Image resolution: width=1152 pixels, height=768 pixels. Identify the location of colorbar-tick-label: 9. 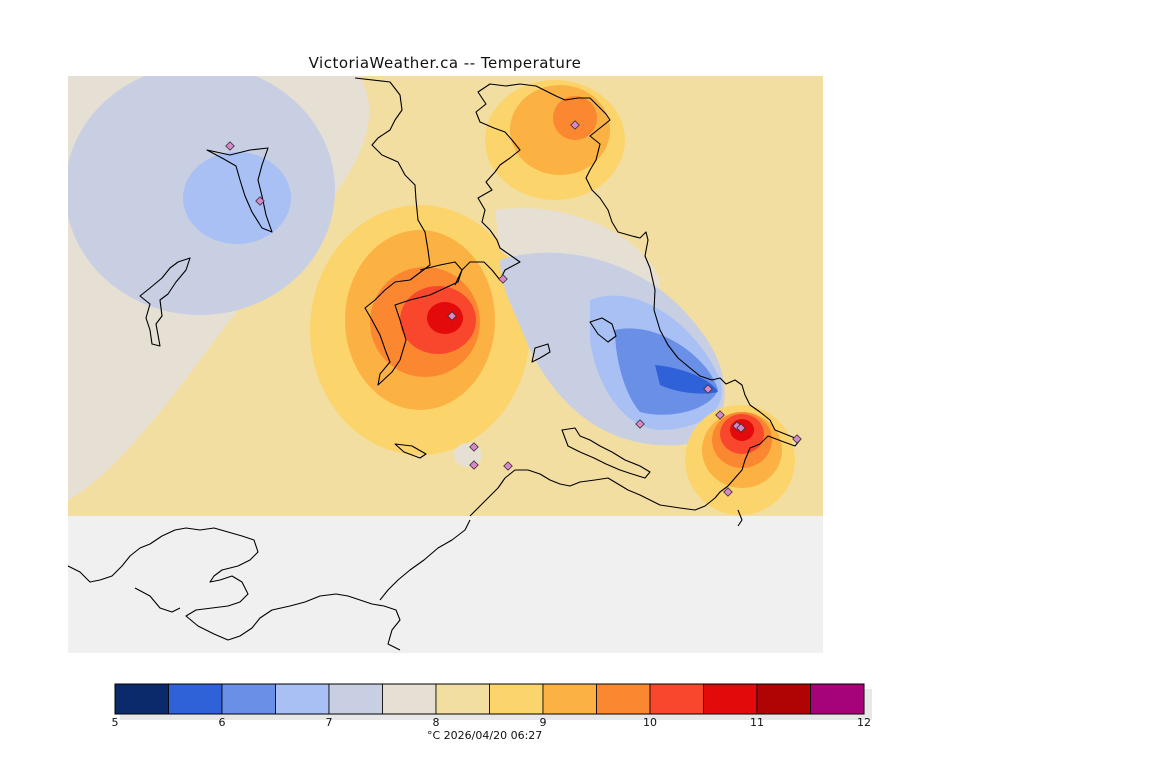
(543, 722).